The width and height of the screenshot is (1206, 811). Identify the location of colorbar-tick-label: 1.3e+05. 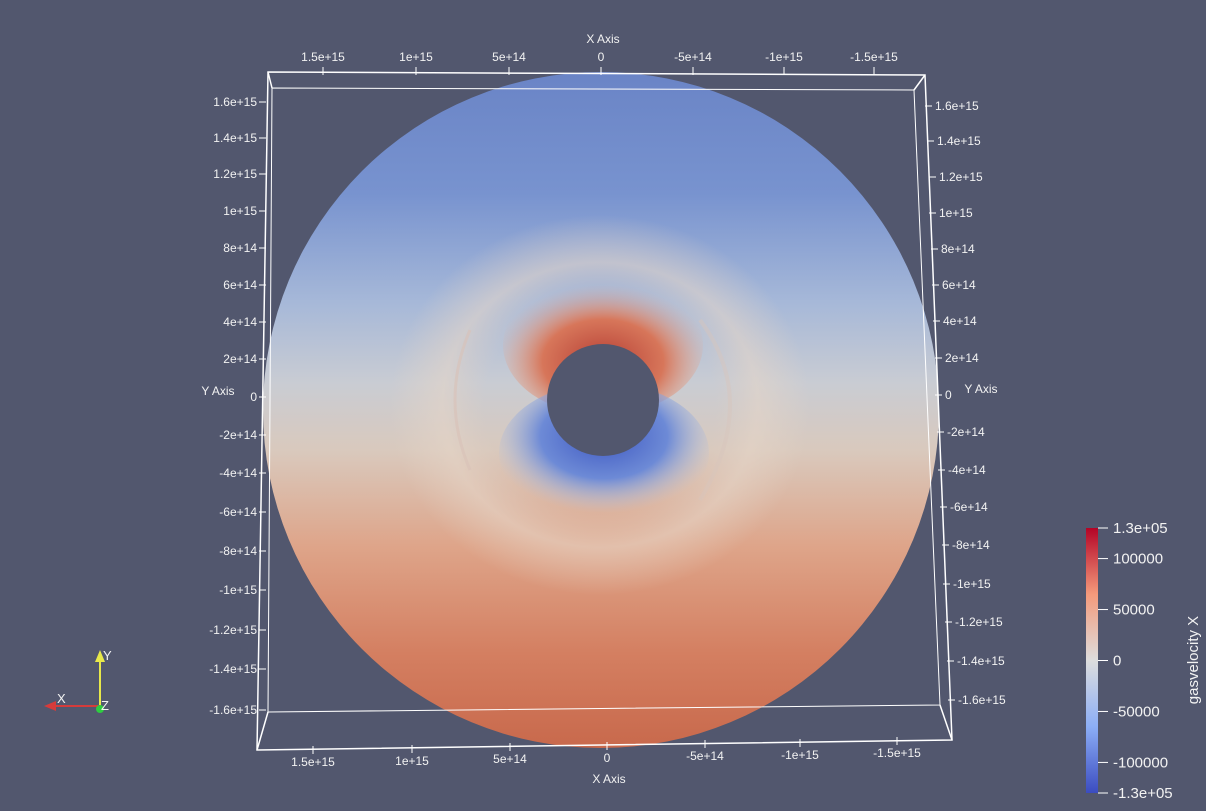
(1140, 528).